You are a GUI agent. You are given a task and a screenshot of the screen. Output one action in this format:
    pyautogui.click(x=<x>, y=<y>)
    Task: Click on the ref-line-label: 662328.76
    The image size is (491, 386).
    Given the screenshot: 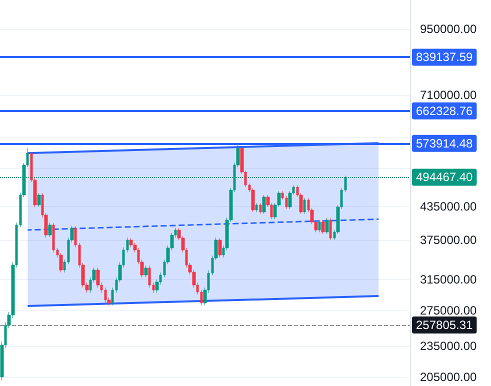 What is the action you would take?
    pyautogui.click(x=445, y=111)
    